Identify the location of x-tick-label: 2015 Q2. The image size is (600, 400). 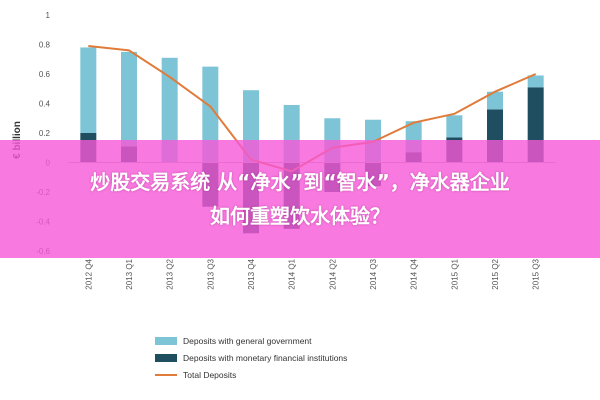
(495, 273).